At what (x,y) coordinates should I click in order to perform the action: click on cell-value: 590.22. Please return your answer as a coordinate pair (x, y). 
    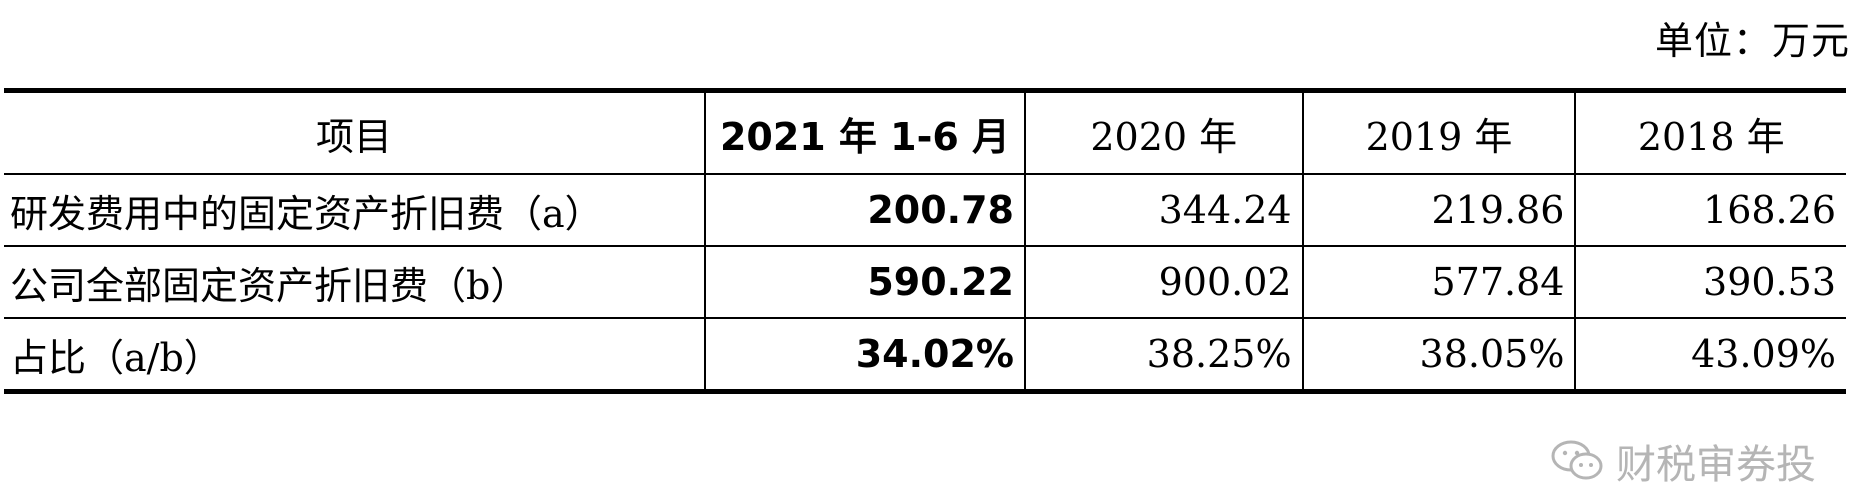
    Looking at the image, I should click on (864, 282).